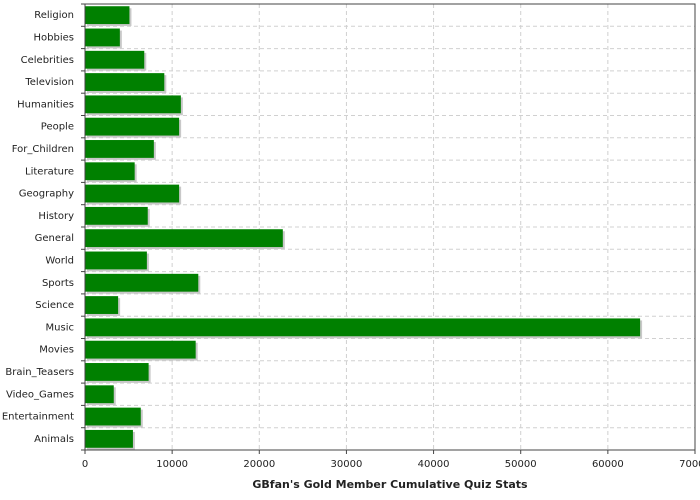 The width and height of the screenshot is (700, 500). What do you see at coordinates (54, 439) in the screenshot?
I see `y-tick-label: Animals` at bounding box center [54, 439].